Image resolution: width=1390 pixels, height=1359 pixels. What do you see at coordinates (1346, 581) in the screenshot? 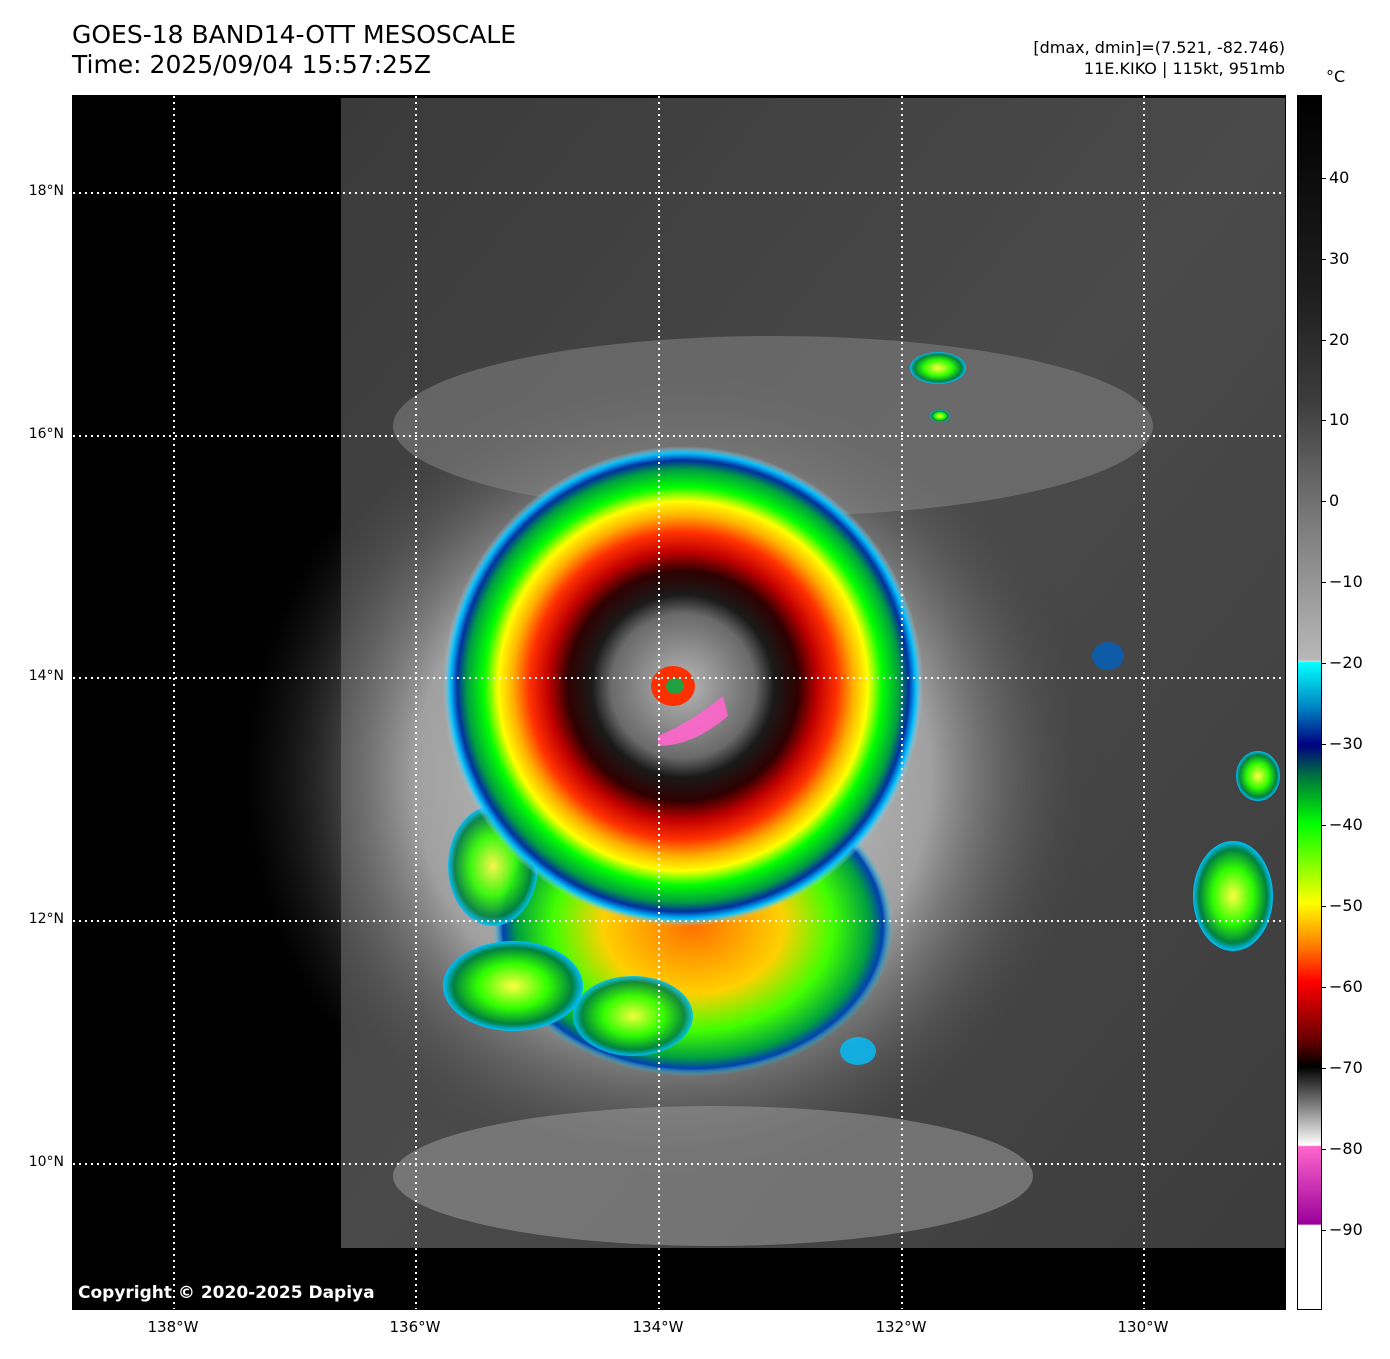
I see `colorbar-tick-minus10: −10` at bounding box center [1346, 581].